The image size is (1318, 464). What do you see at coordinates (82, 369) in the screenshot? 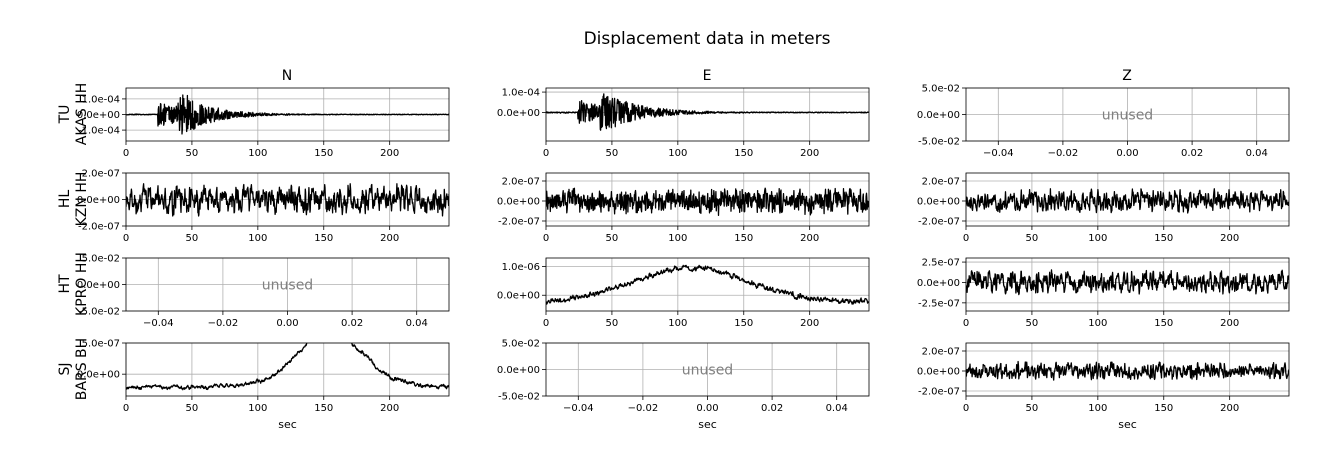
I see `row-label-station: BARS BH` at bounding box center [82, 369].